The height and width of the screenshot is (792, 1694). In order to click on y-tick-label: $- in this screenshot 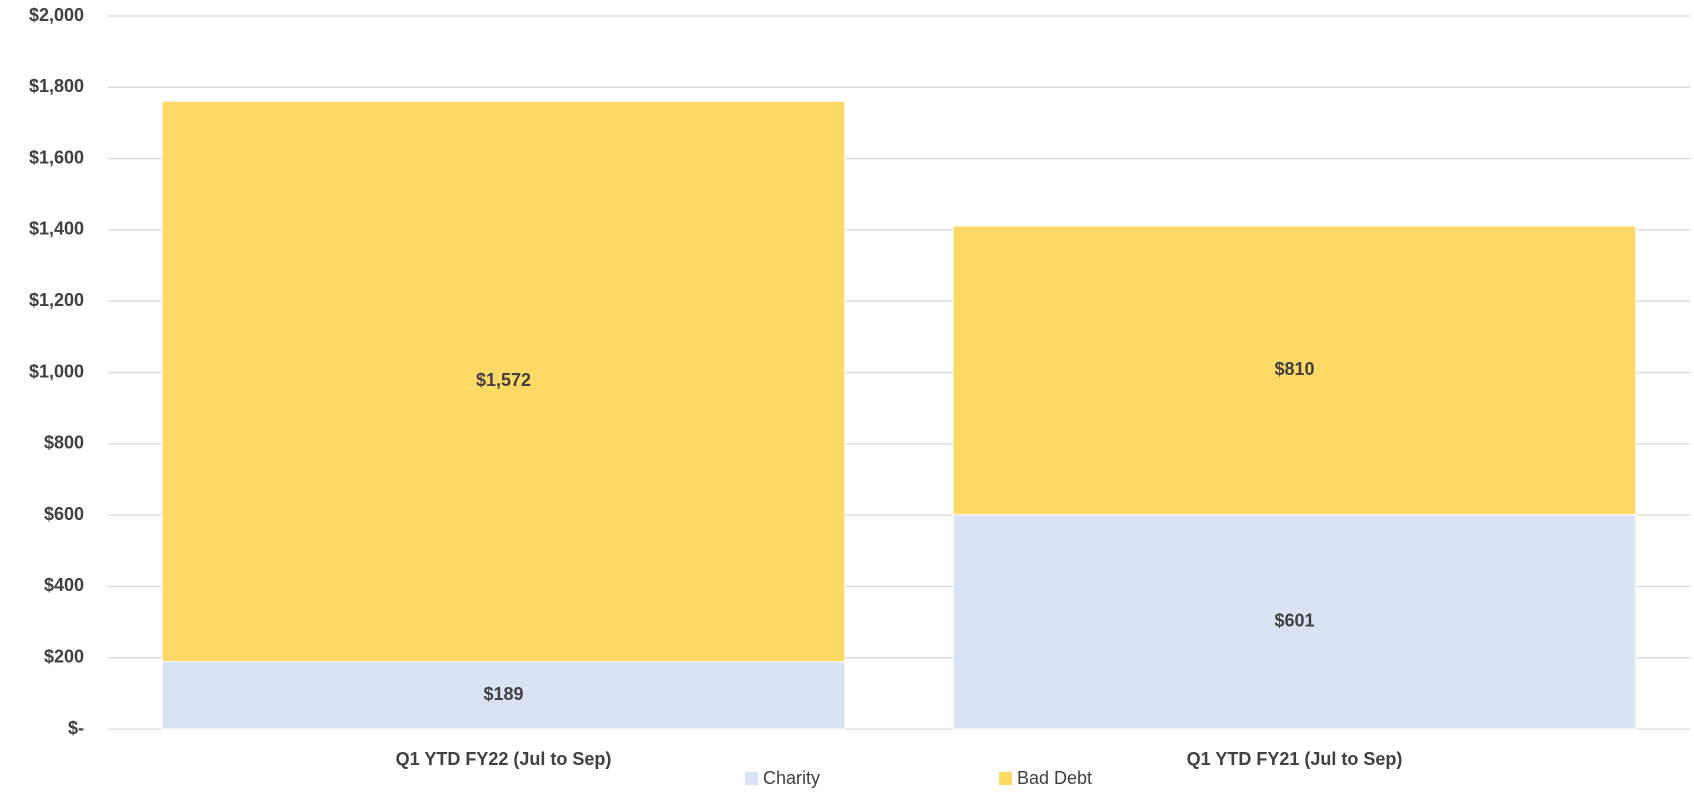, I will do `click(76, 728)`.